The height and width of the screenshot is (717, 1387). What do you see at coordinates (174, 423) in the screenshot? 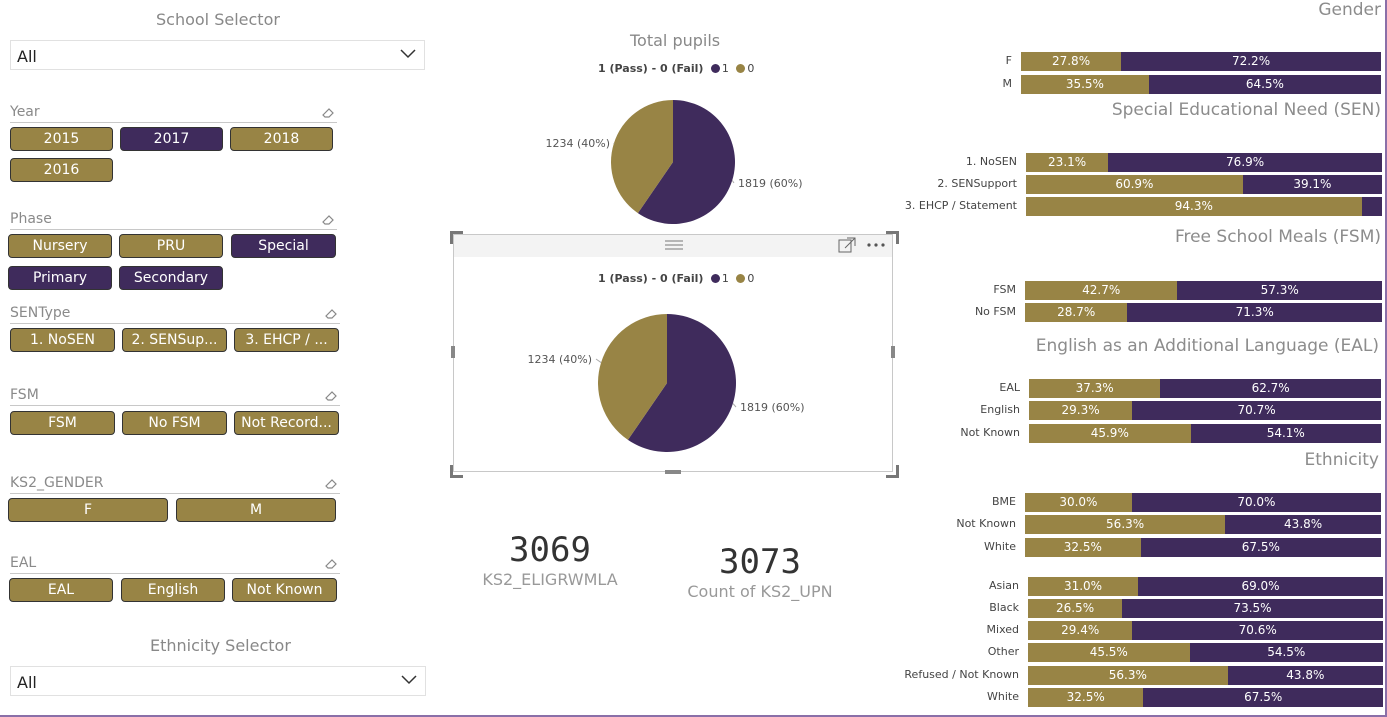
I see `fsm-nofsm-button: No FSM` at bounding box center [174, 423].